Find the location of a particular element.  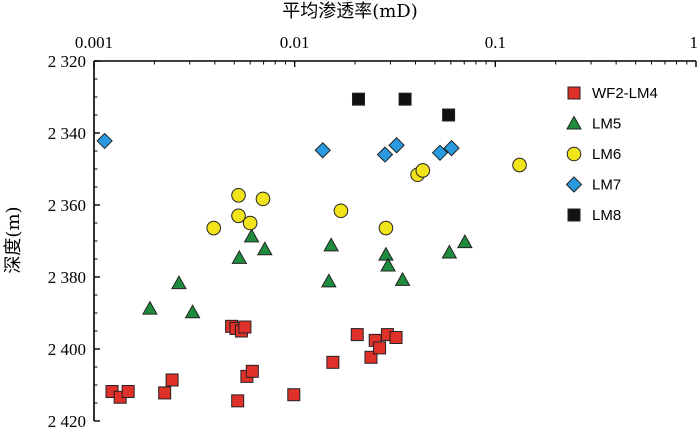

legend-item: LM5 is located at coordinates (593, 124).